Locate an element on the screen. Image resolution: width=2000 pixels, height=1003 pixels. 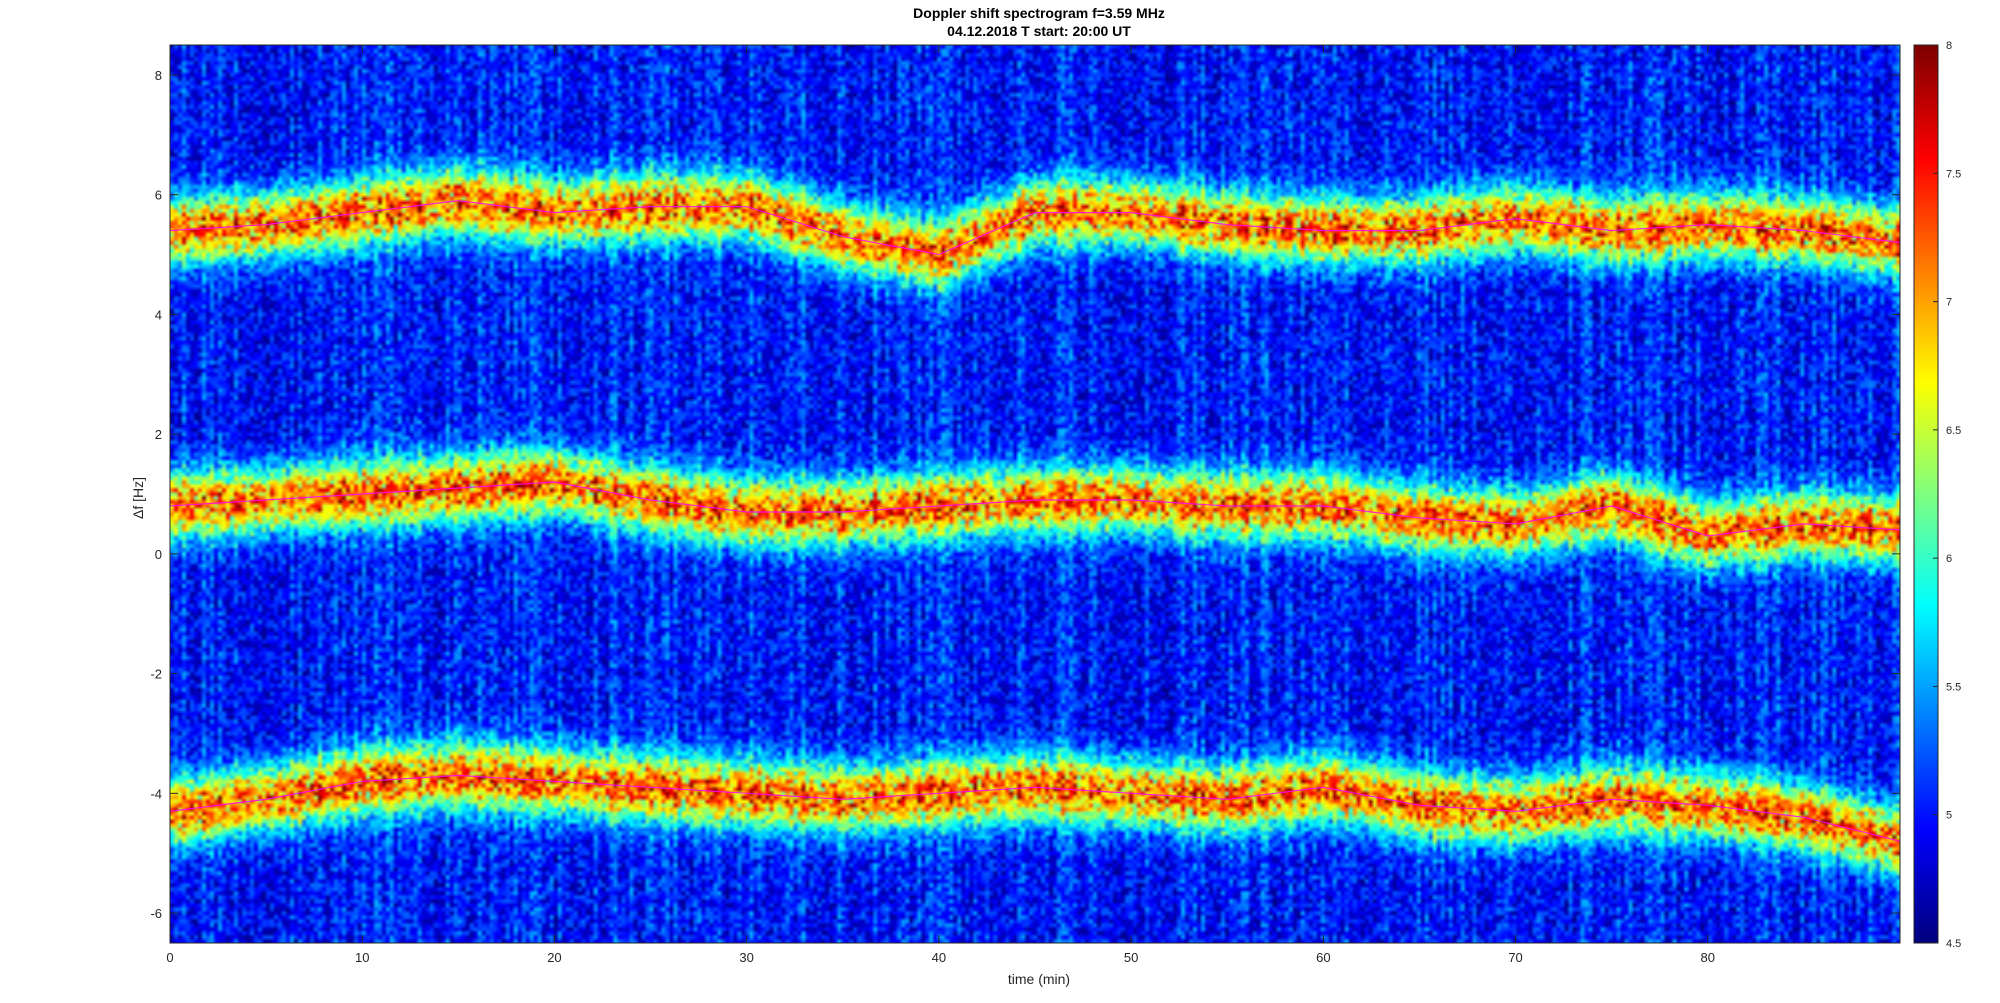
colorbar-gradient is located at coordinates (1926, 494).